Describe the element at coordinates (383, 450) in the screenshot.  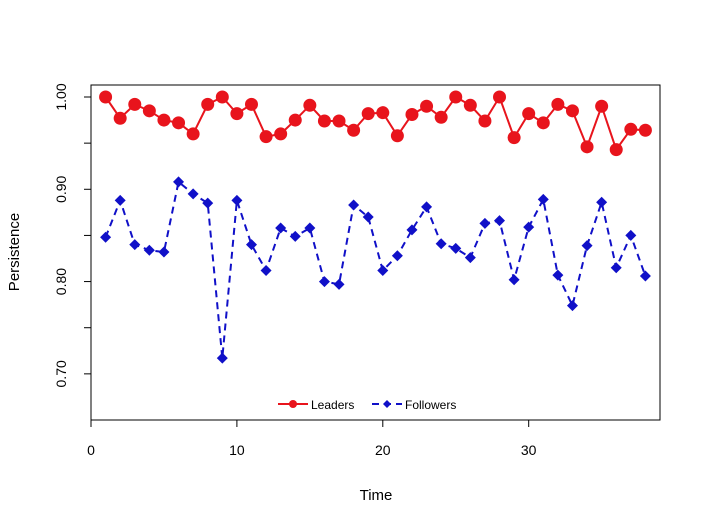
I see `x-tick-label: 20` at that location.